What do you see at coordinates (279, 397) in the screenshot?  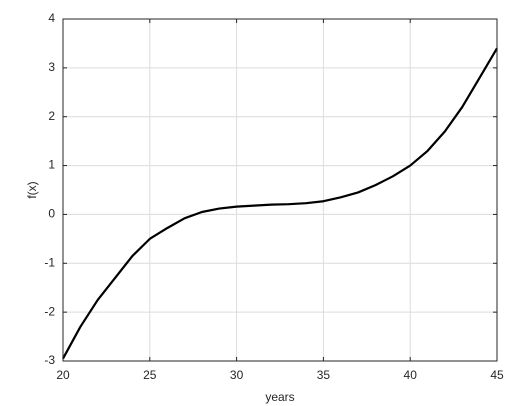 I see `x-axis-label: years` at bounding box center [279, 397].